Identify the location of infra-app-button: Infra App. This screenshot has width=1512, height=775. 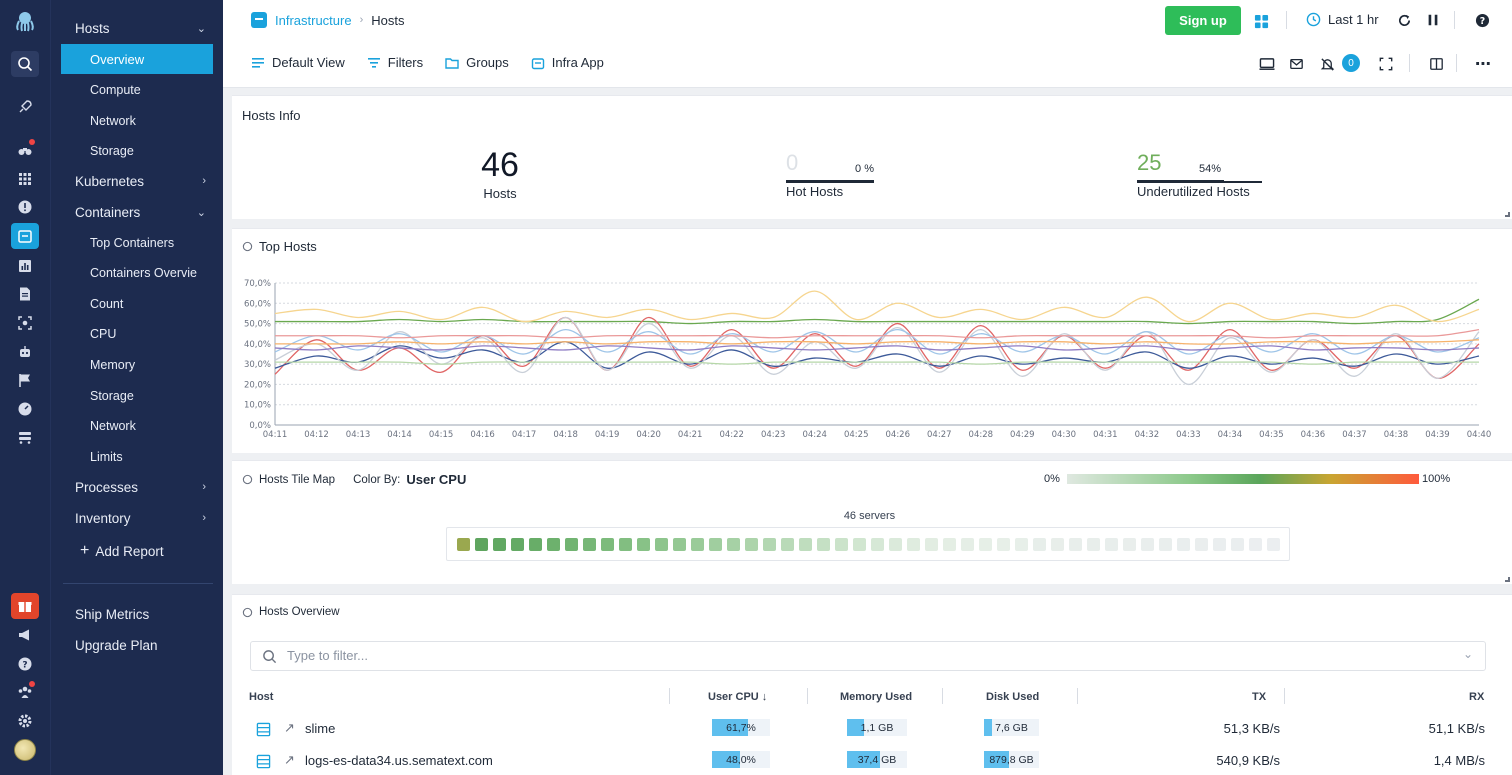
(567, 62).